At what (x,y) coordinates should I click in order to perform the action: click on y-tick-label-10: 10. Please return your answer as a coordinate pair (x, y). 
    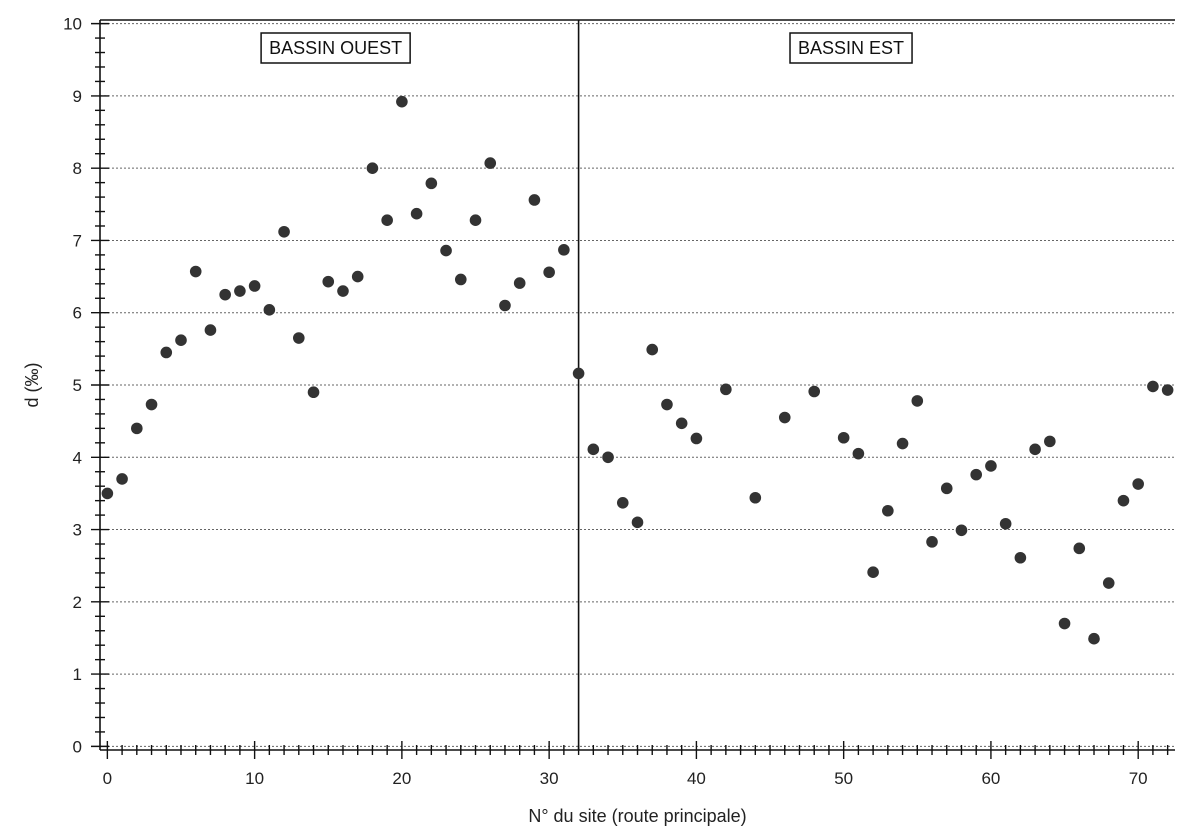
    Looking at the image, I should click on (72, 24).